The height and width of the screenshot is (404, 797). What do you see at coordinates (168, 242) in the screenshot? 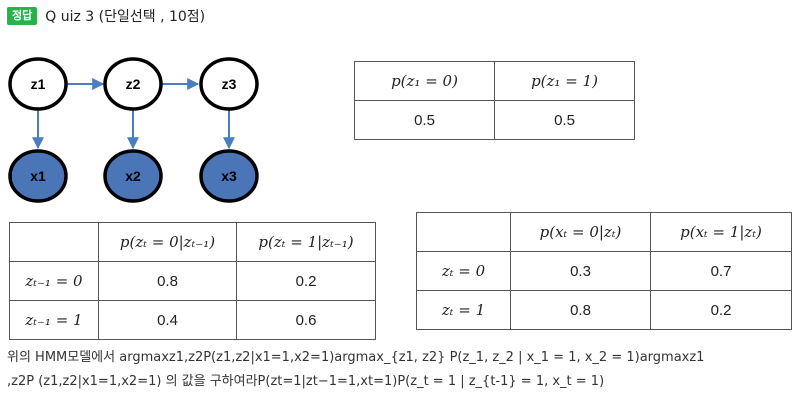
I see `transition-header-zt-0: p(zₜ = 0|zₜ₋₁)` at bounding box center [168, 242].